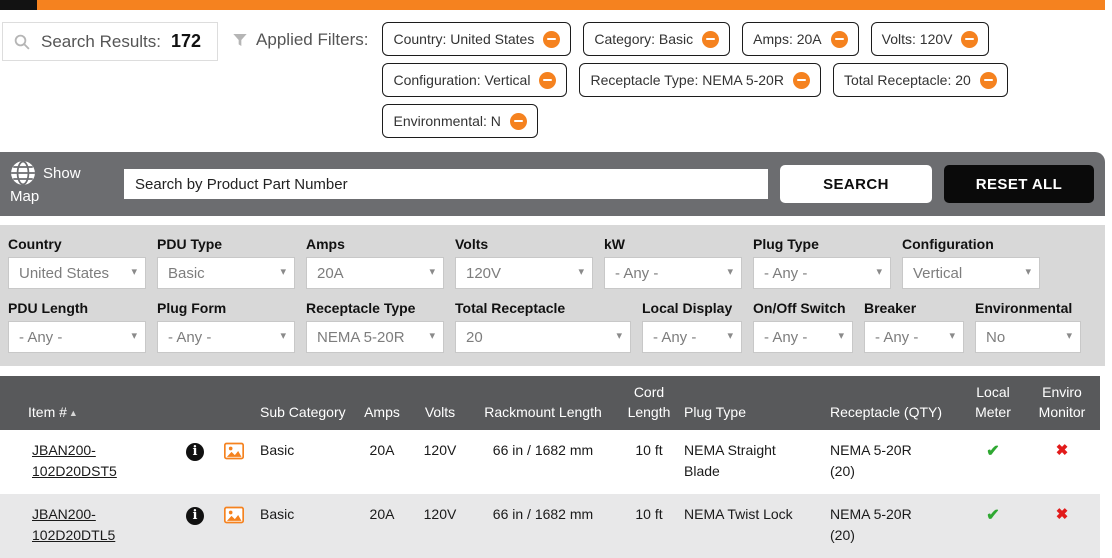 The image size is (1112, 558). I want to click on chip-label: Configuration: Vertical, so click(462, 80).